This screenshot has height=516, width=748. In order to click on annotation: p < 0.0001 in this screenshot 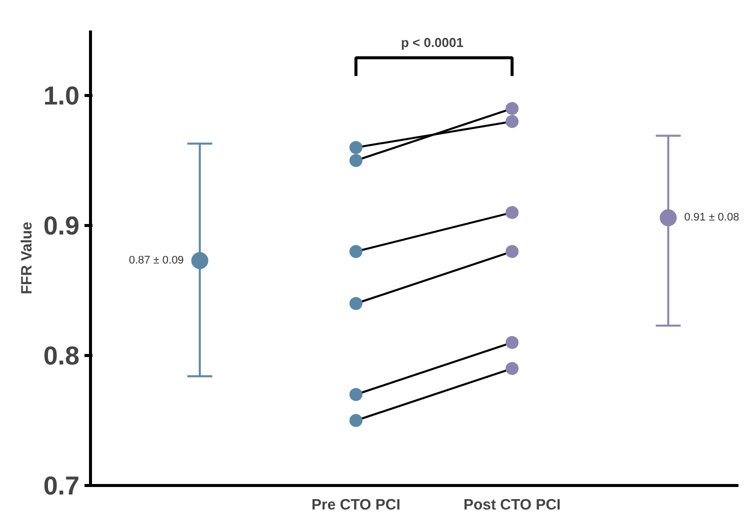, I will do `click(432, 42)`.